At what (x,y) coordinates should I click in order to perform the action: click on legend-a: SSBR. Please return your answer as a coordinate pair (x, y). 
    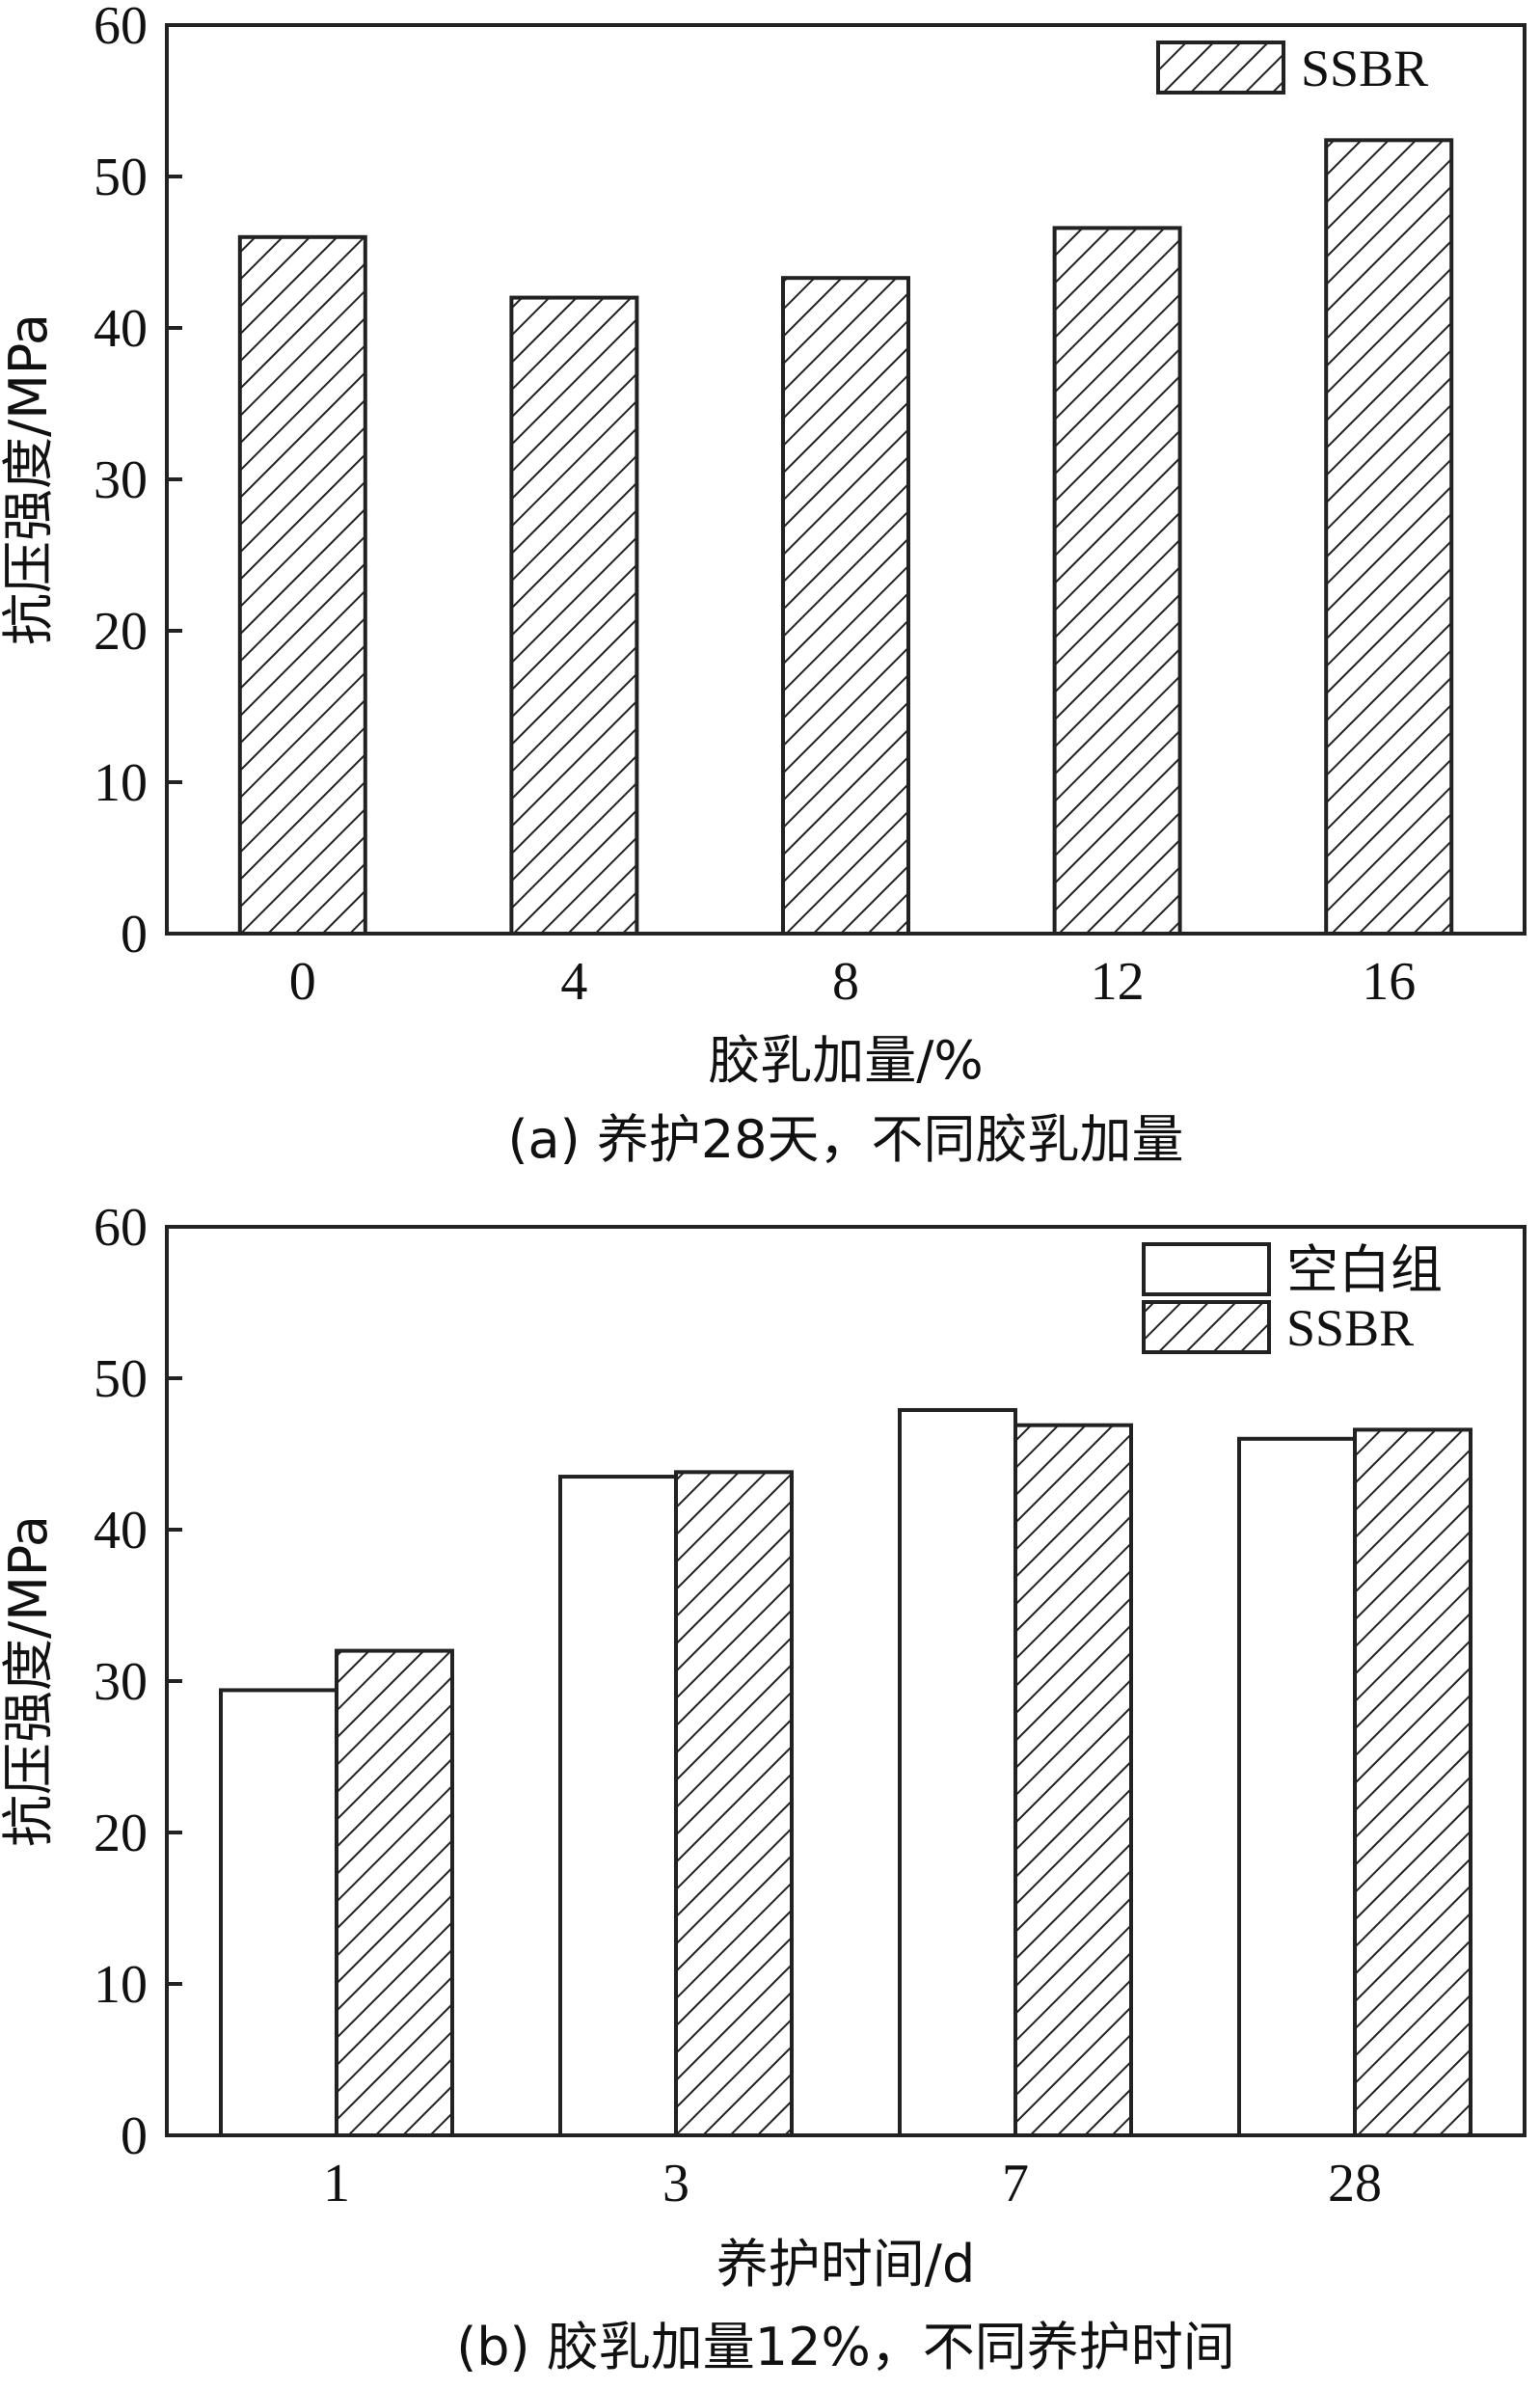
    Looking at the image, I should click on (1292, 68).